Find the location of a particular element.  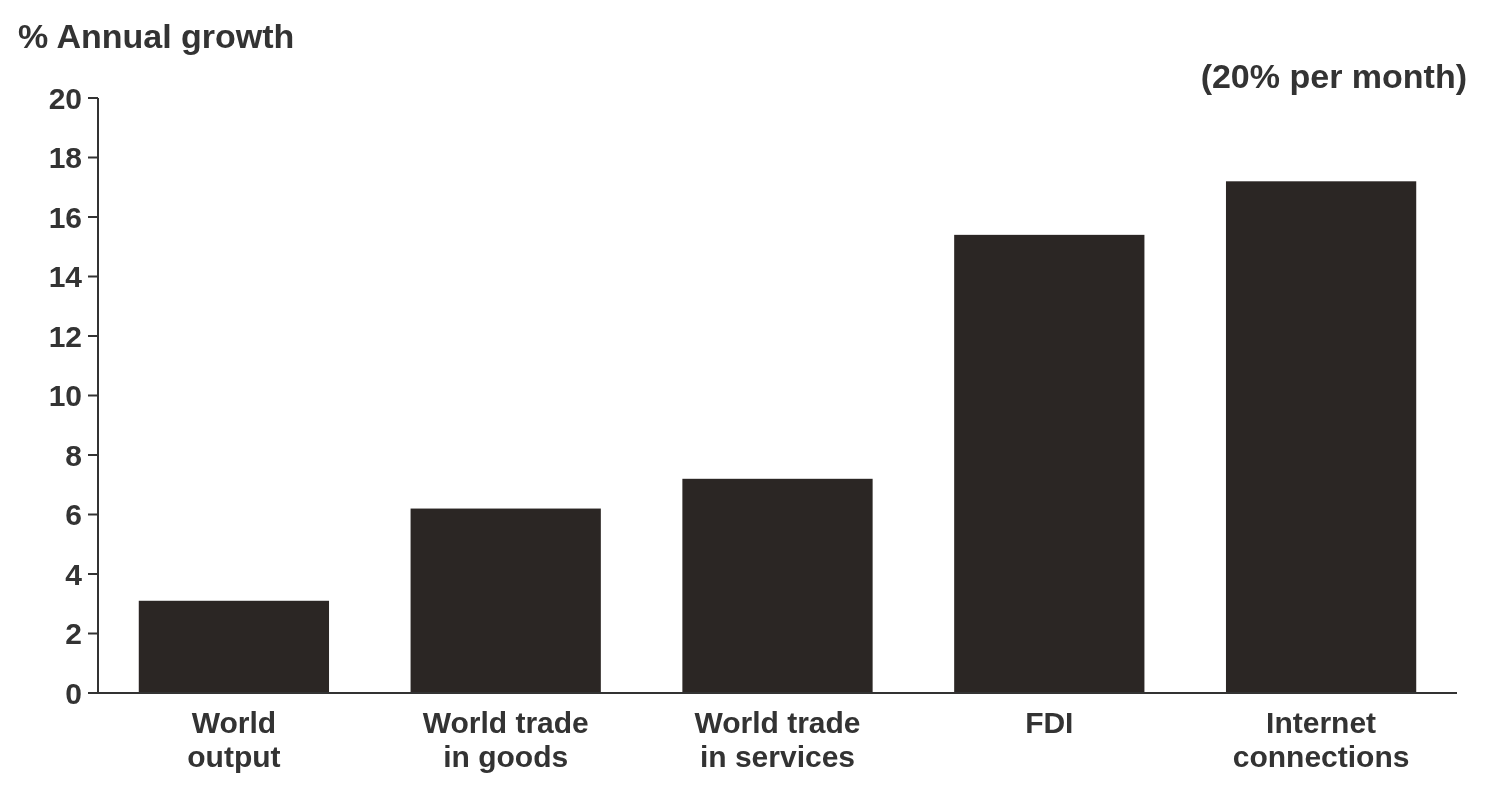

y-tick-label: 16 is located at coordinates (65, 217).